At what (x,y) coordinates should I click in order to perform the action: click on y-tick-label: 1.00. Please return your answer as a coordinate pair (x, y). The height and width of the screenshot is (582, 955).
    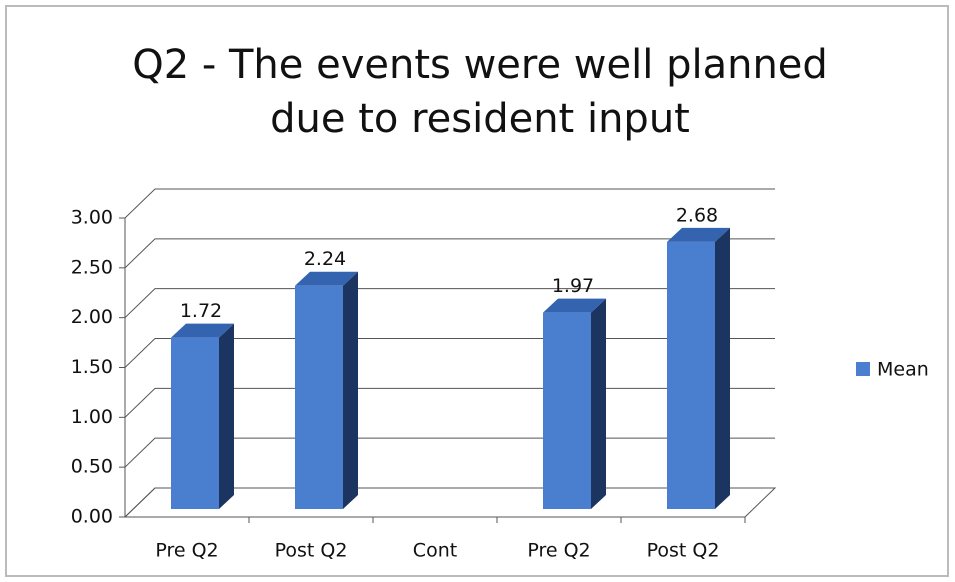
    Looking at the image, I should click on (92, 417).